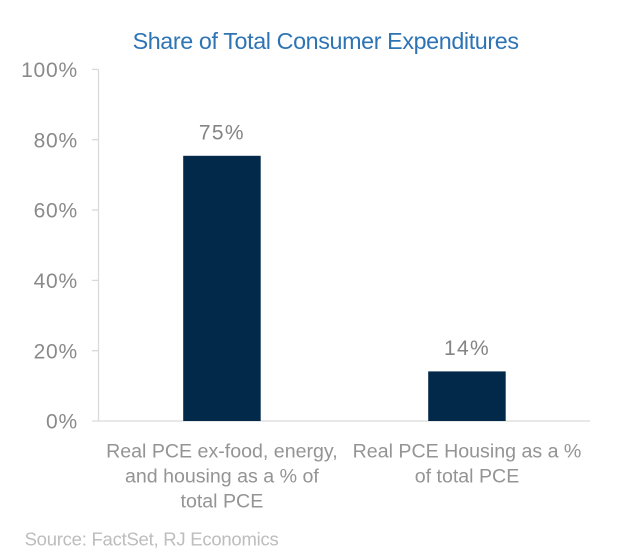  What do you see at coordinates (467, 452) in the screenshot?
I see `svg-text: Real PCE Housing as a %` at bounding box center [467, 452].